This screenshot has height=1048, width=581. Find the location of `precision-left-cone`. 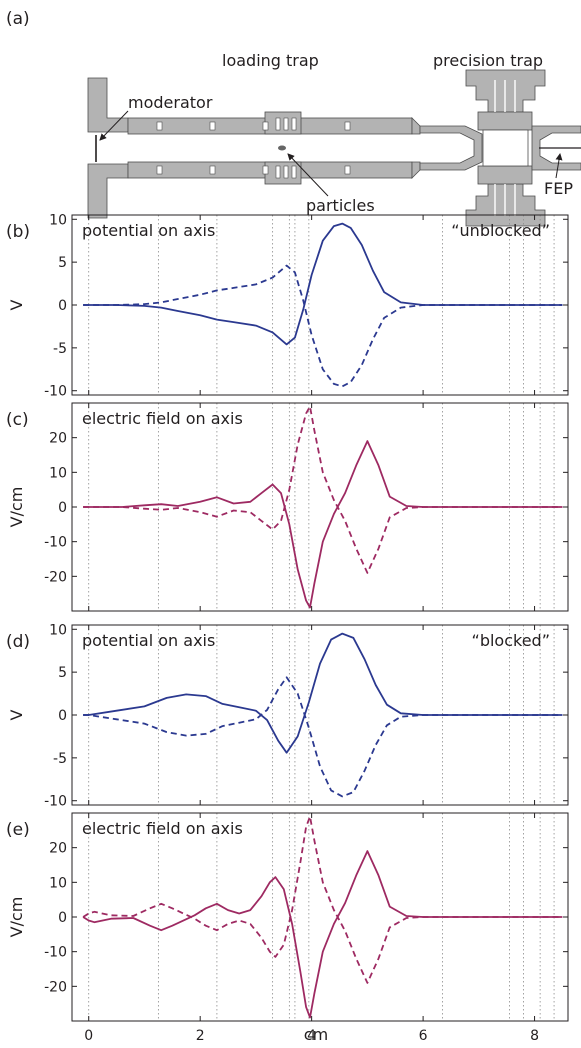

precision-left-cone is located at coordinates (451, 148).